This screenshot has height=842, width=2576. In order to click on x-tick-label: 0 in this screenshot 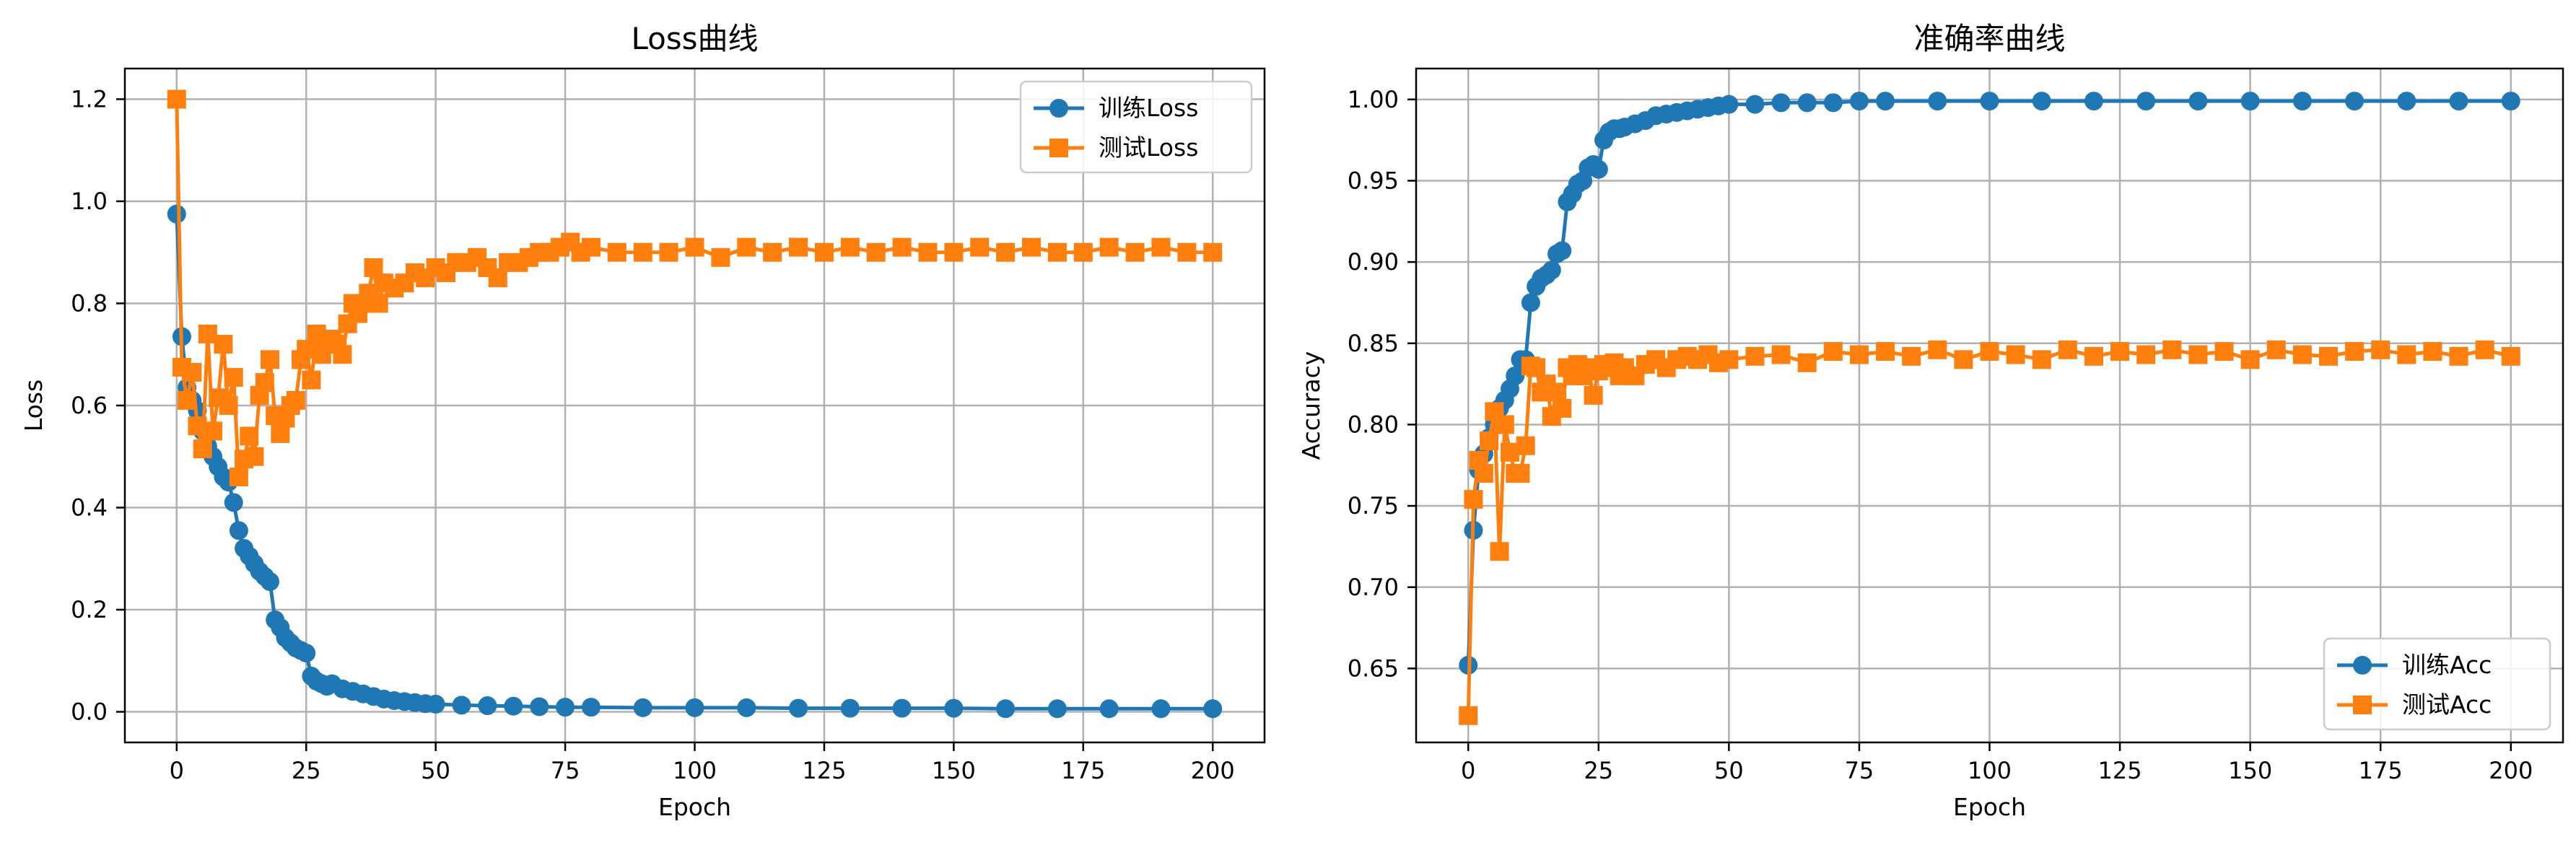, I will do `click(177, 770)`.